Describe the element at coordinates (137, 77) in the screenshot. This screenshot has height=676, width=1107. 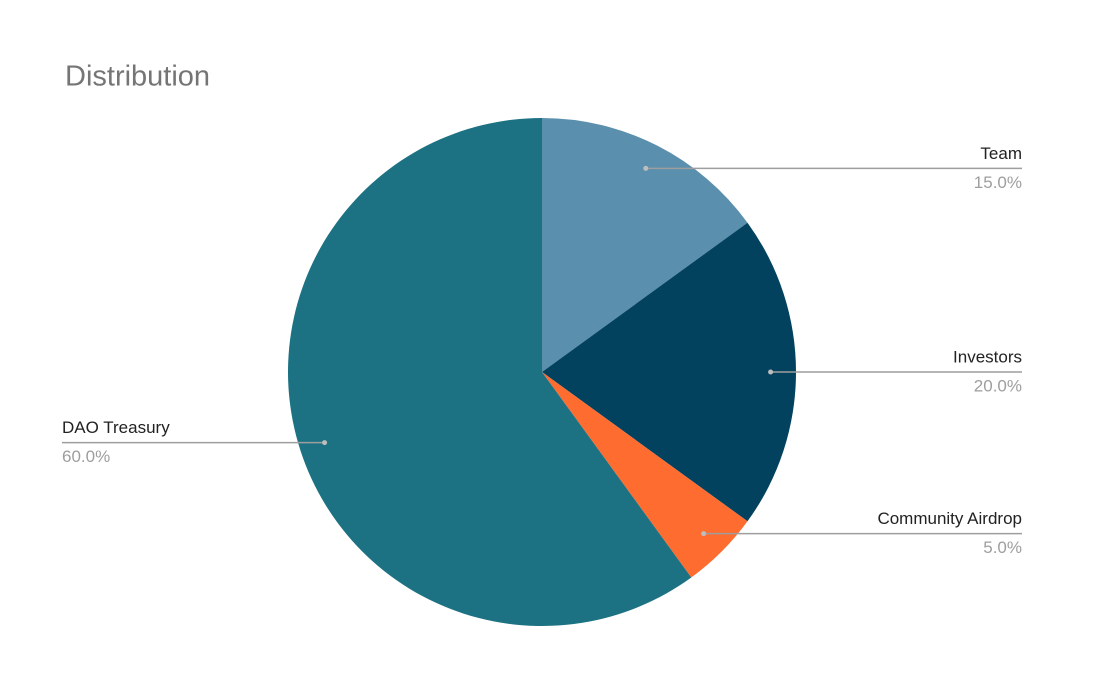
I see `chart-title: Distribution` at that location.